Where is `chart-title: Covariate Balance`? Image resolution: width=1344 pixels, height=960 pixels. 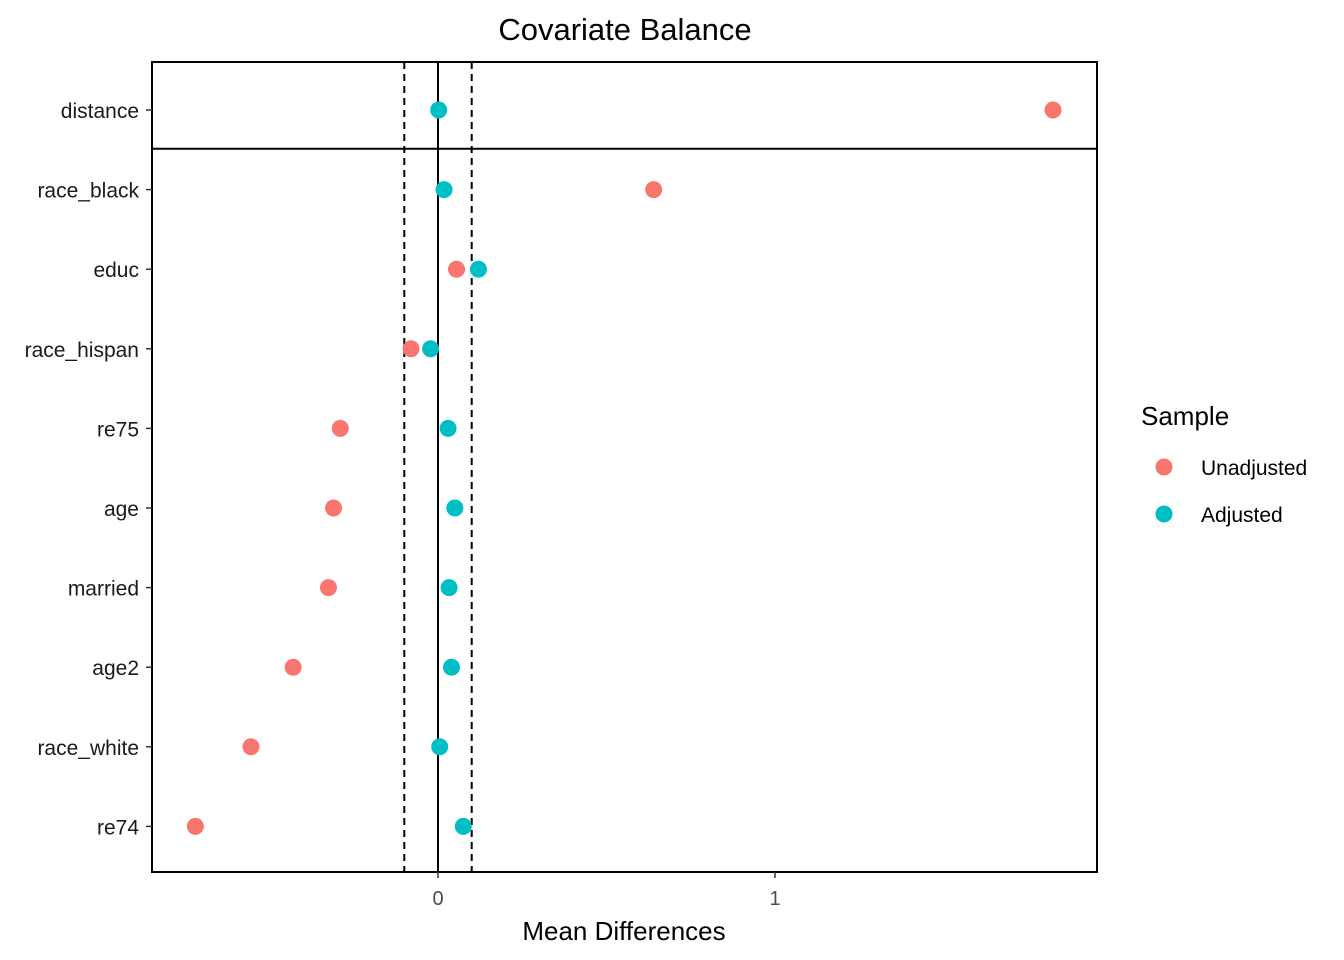 chart-title: Covariate Balance is located at coordinates (624, 29).